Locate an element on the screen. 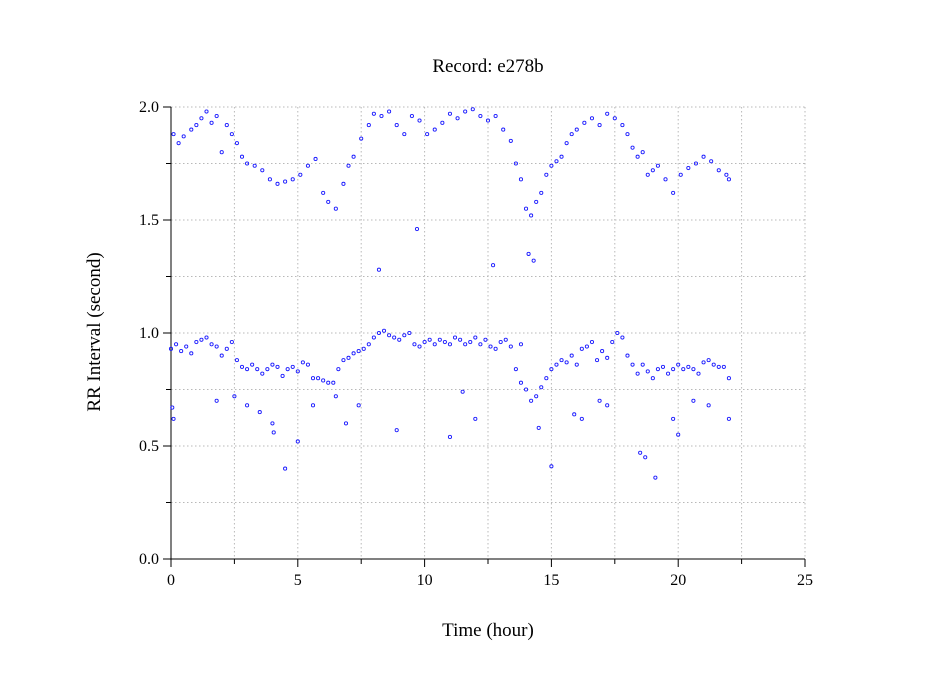 The image size is (949, 697). y-tick-label: 0.5 is located at coordinates (149, 446).